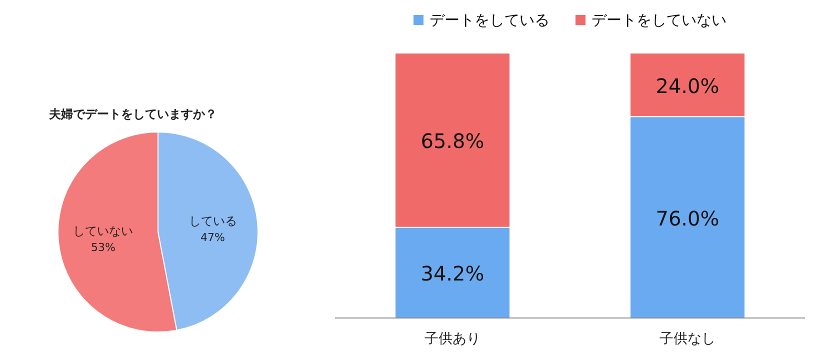 The width and height of the screenshot is (825, 364). Describe the element at coordinates (212, 237) in the screenshot. I see `data-label: 47%` at that location.